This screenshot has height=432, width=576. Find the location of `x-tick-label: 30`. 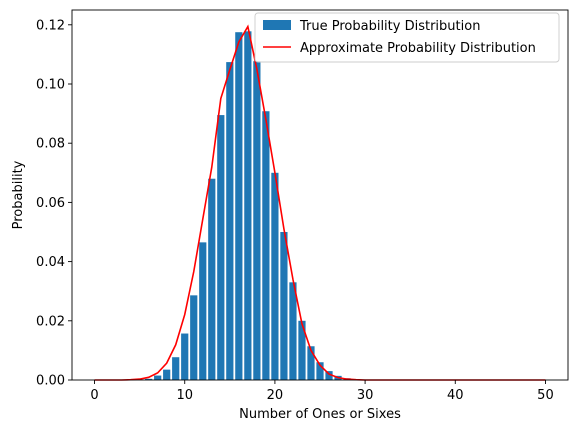

x-tick-label: 30 is located at coordinates (365, 395).